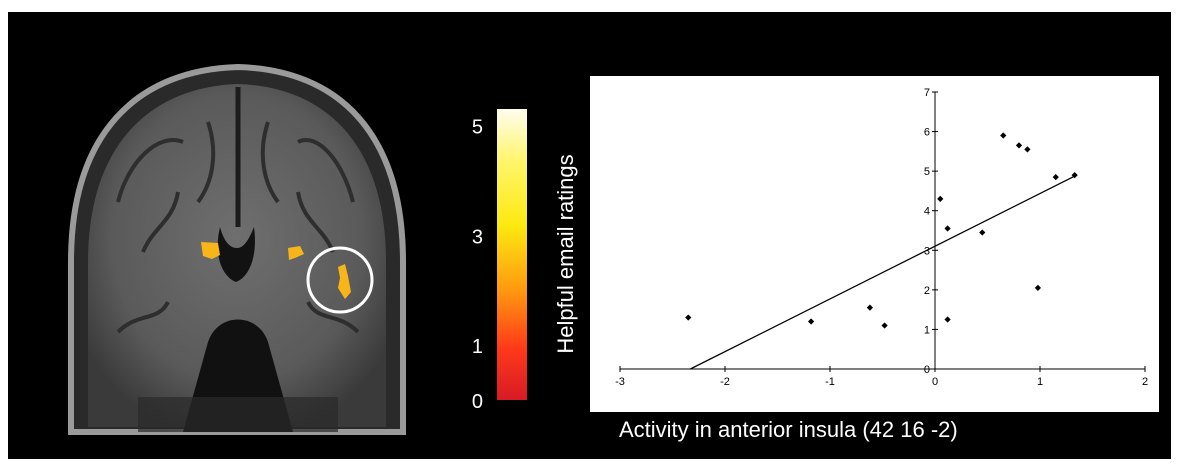 This screenshot has height=472, width=1179. What do you see at coordinates (236, 254) in the screenshot?
I see `ventricles` at bounding box center [236, 254].